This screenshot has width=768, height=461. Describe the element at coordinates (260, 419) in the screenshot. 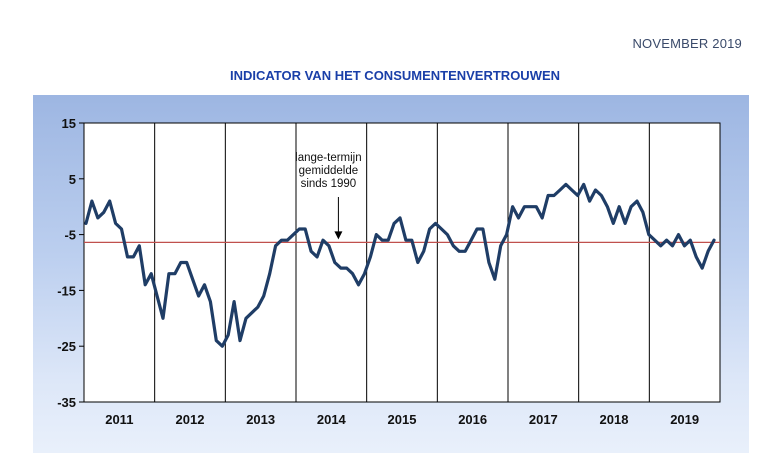

I see `x-tick-label: 2013` at that location.